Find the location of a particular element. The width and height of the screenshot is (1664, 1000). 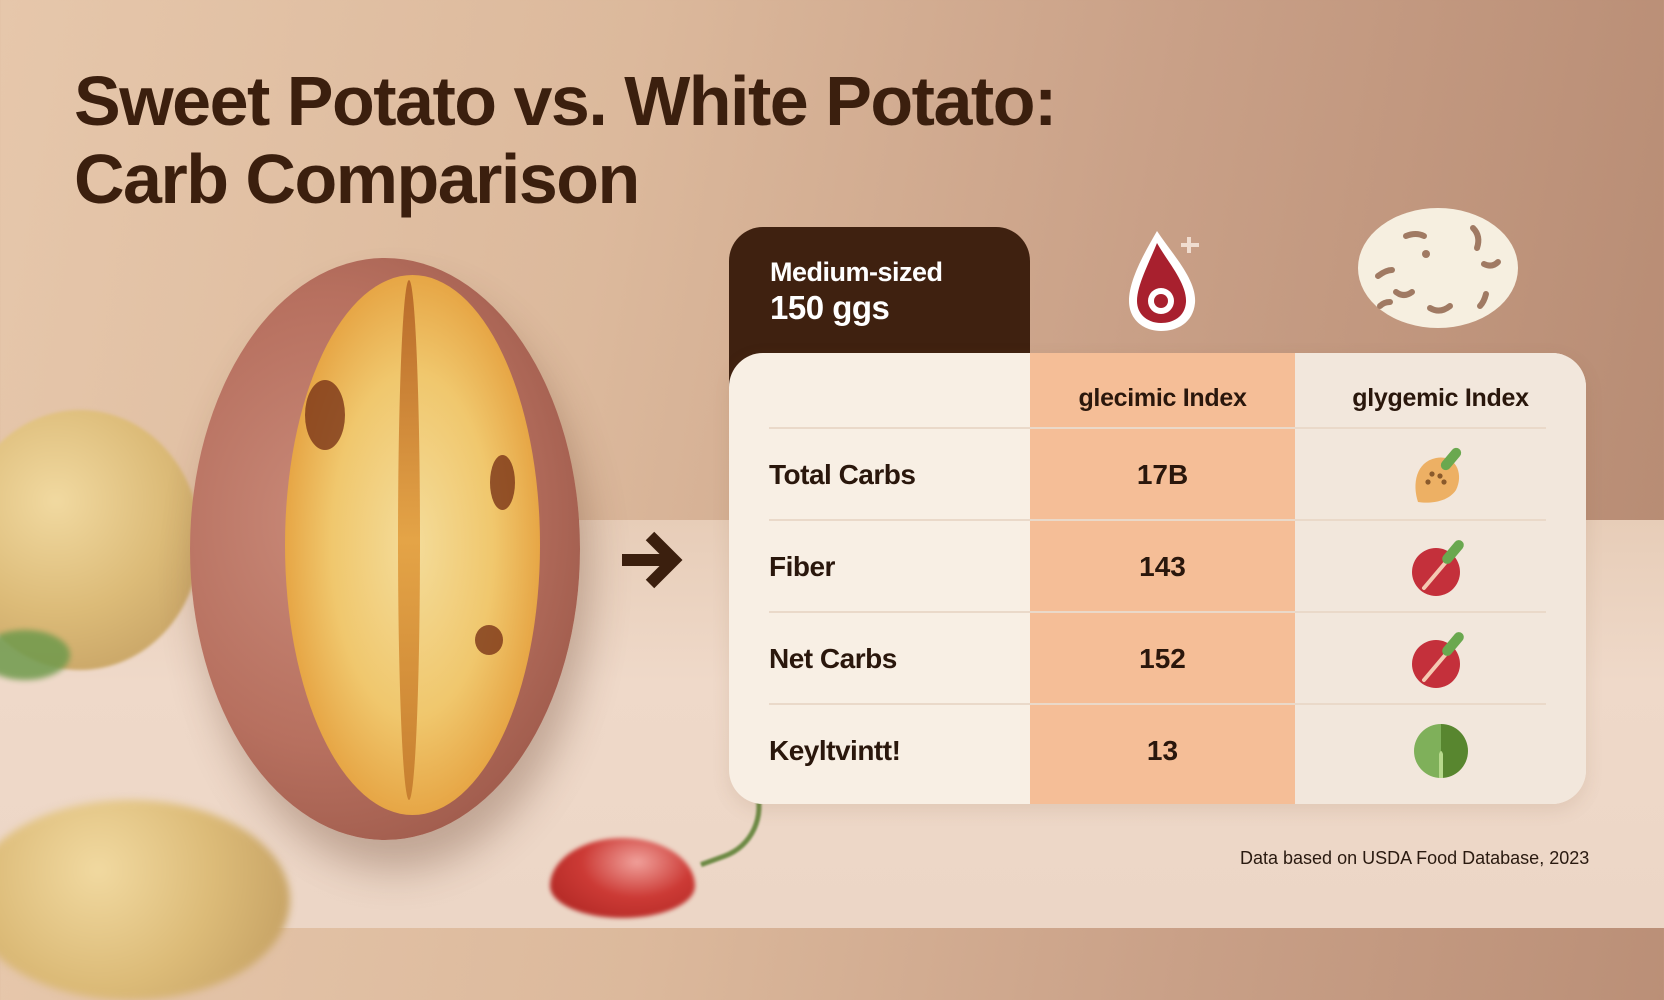

table-row: Net Carbs 152 is located at coordinates (1157, 658).